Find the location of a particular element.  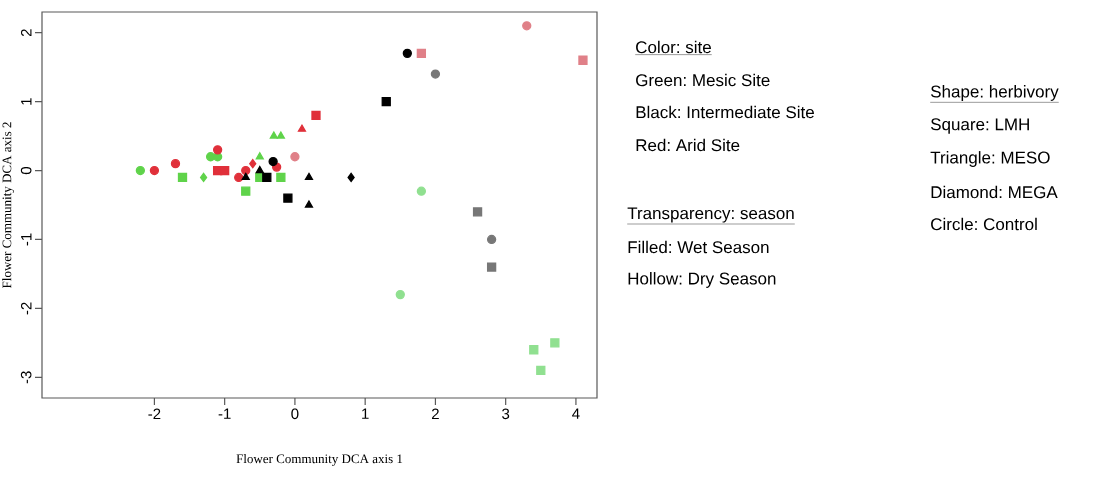

text: Diamond: MEGA is located at coordinates (994, 192).